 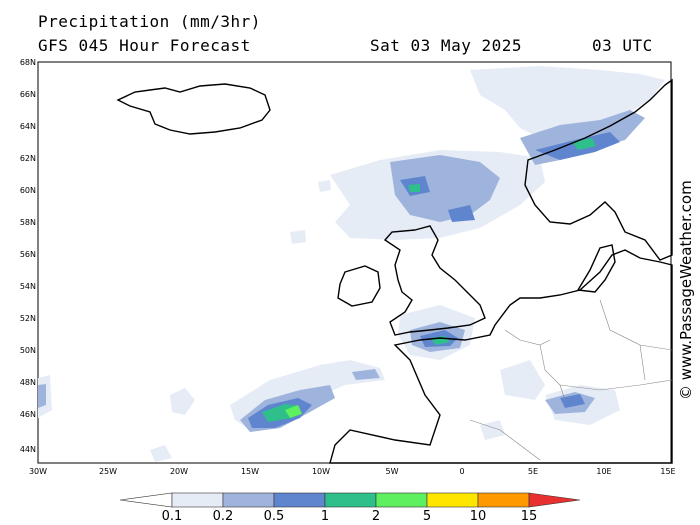 What do you see at coordinates (28, 190) in the screenshot?
I see `lat-label: 60N` at bounding box center [28, 190].